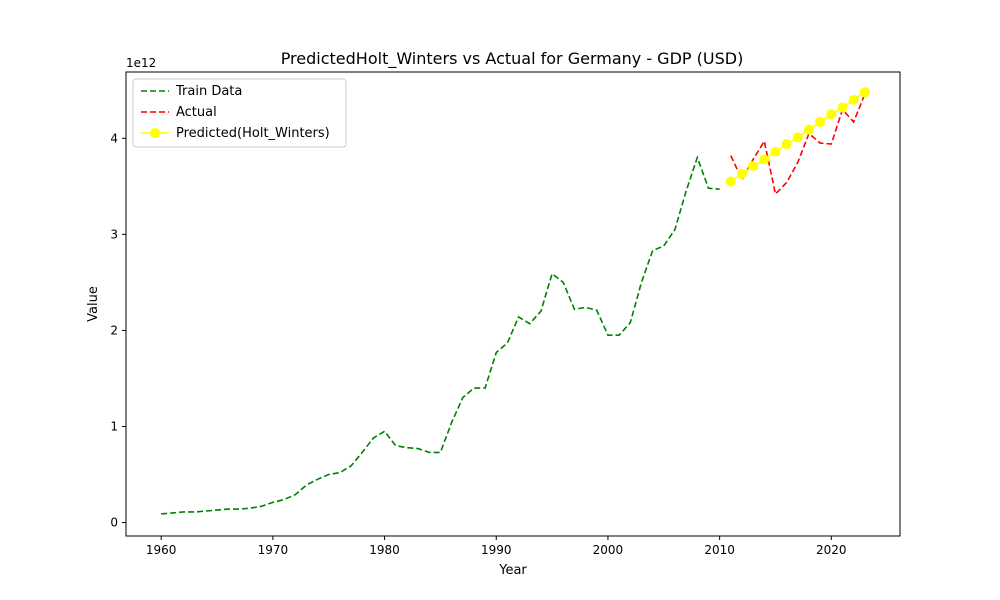  What do you see at coordinates (114, 523) in the screenshot?
I see `y-tick-label: 0` at bounding box center [114, 523].